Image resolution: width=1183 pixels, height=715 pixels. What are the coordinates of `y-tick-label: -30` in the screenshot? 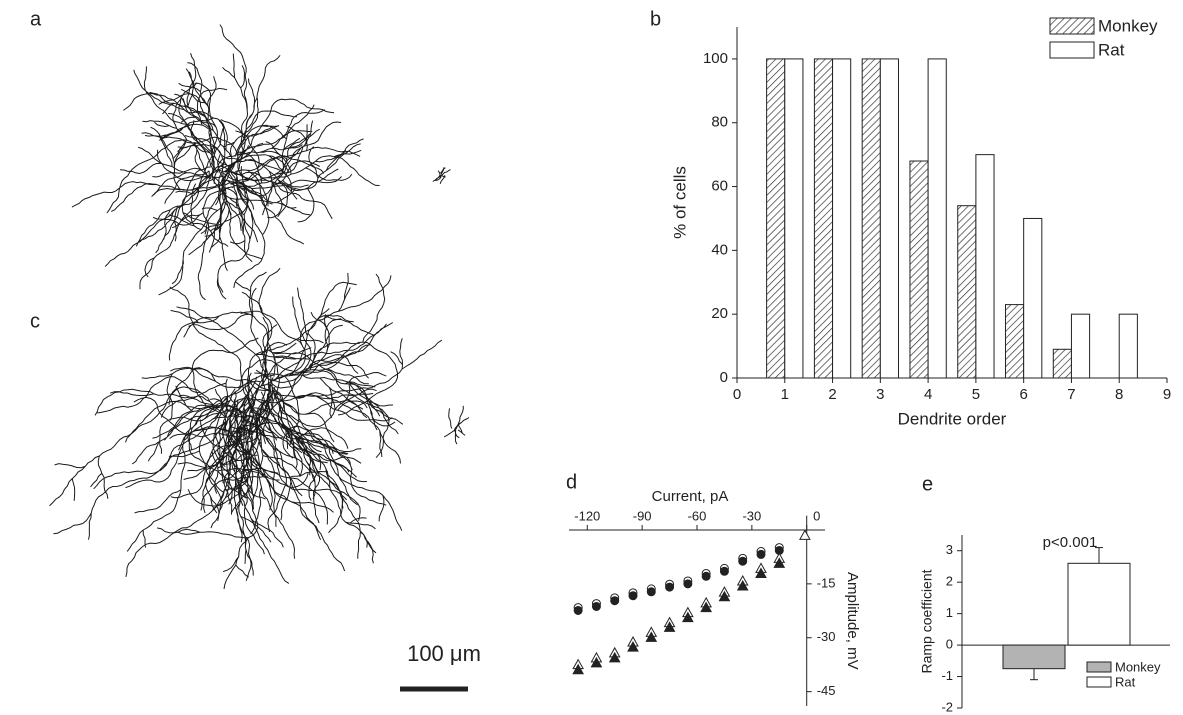 It's located at (826, 636).